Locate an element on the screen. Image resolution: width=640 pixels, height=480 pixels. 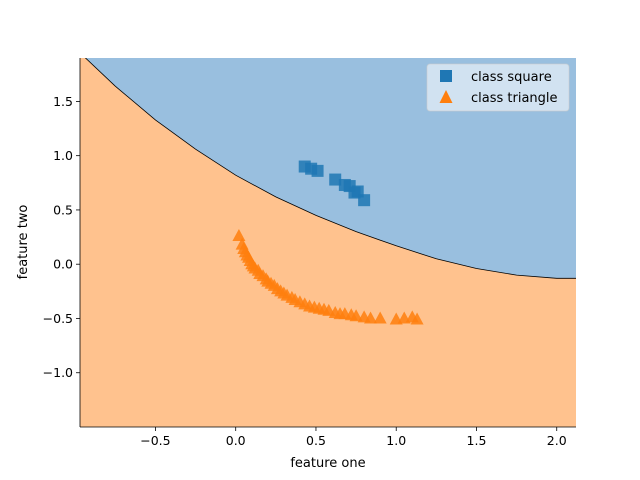
x-axis-label: feature one is located at coordinates (327, 463).